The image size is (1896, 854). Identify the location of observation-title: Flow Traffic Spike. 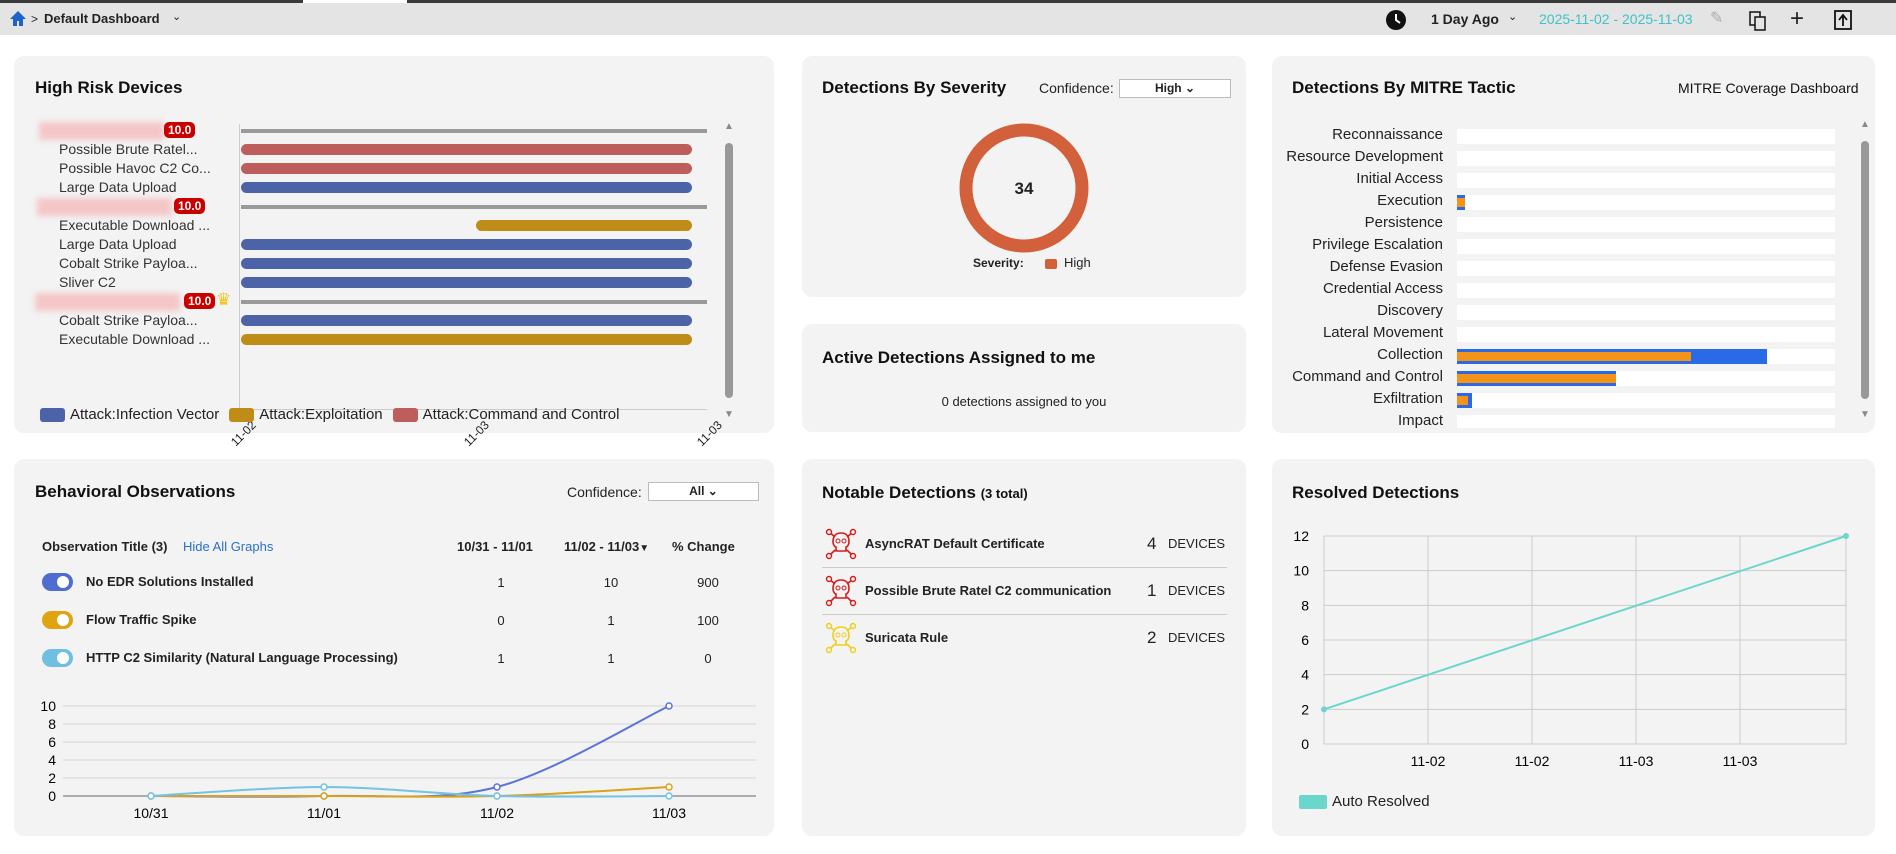
(141, 619).